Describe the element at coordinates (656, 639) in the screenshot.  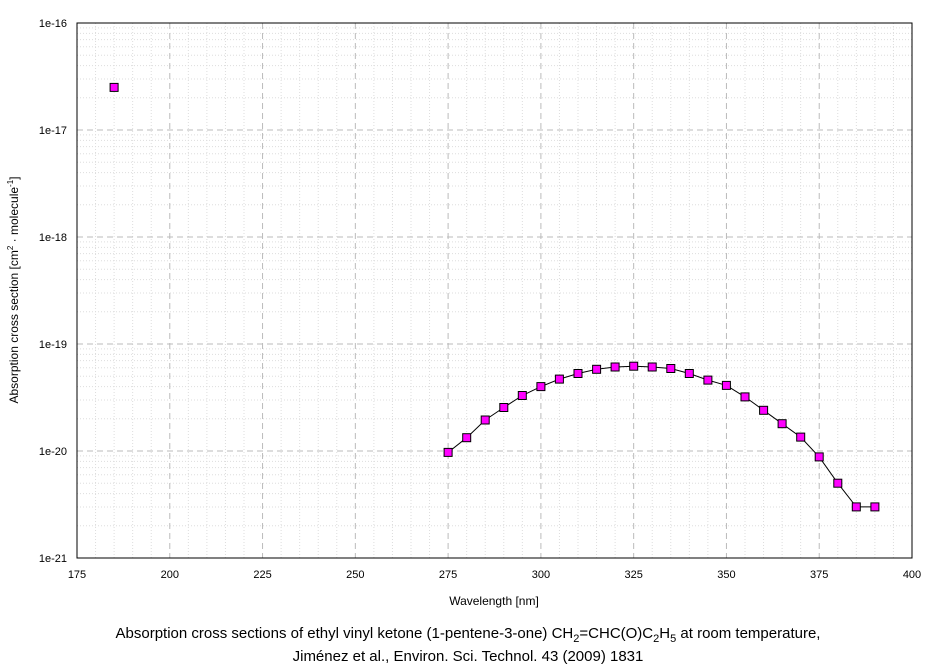
I see `caption-sub-2: 2` at that location.